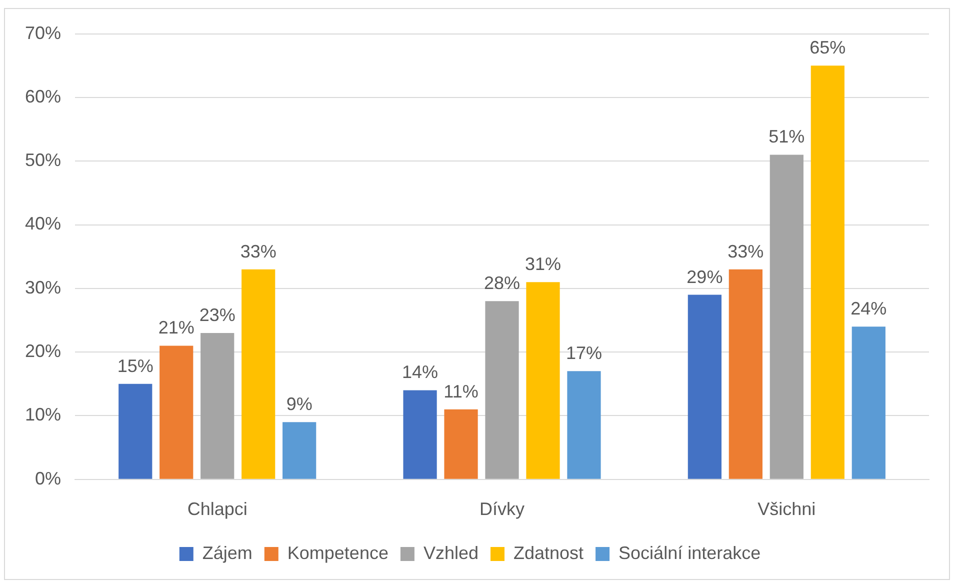 This screenshot has width=954, height=583. I want to click on data-label: 28%, so click(502, 283).